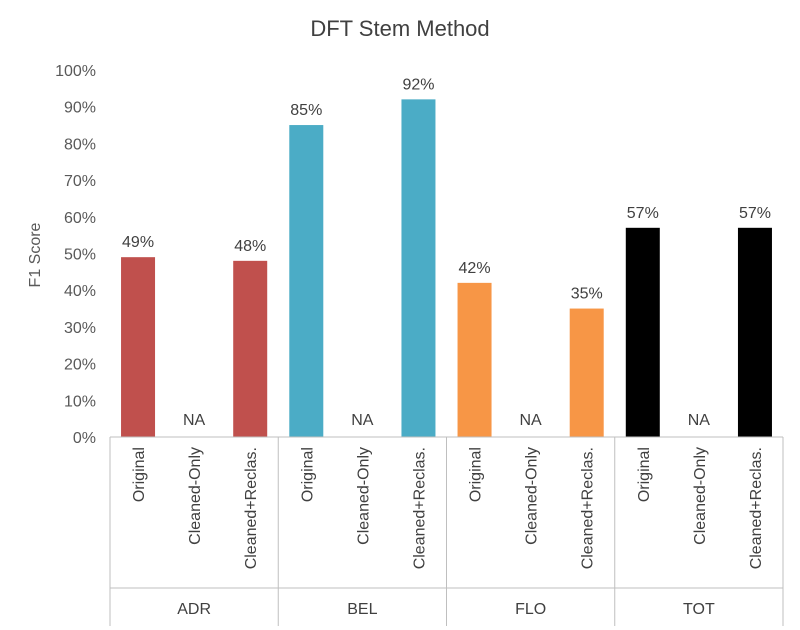 This screenshot has width=800, height=630. I want to click on y-tick-label: 80%, so click(80, 144).